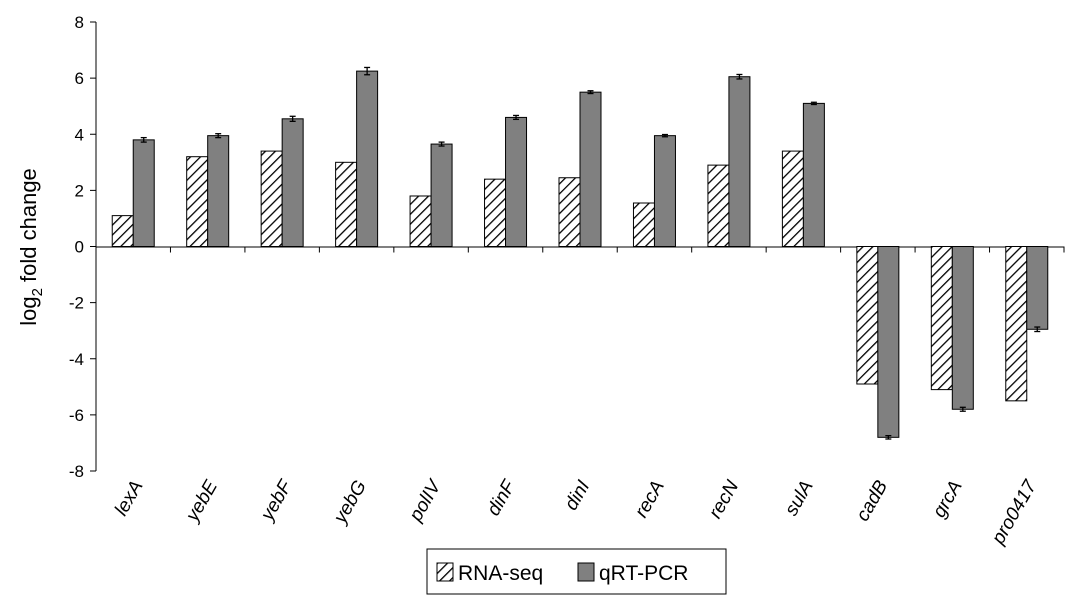 This screenshot has width=1065, height=595. What do you see at coordinates (76, 359) in the screenshot?
I see `y-tick-label: -4` at bounding box center [76, 359].